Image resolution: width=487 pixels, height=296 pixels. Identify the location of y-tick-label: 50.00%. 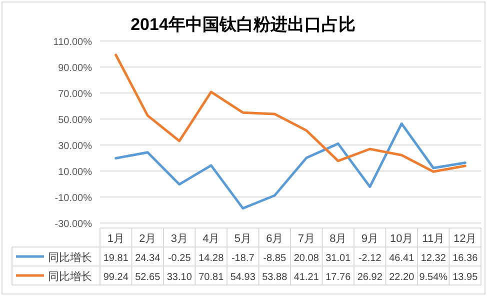
(75, 120).